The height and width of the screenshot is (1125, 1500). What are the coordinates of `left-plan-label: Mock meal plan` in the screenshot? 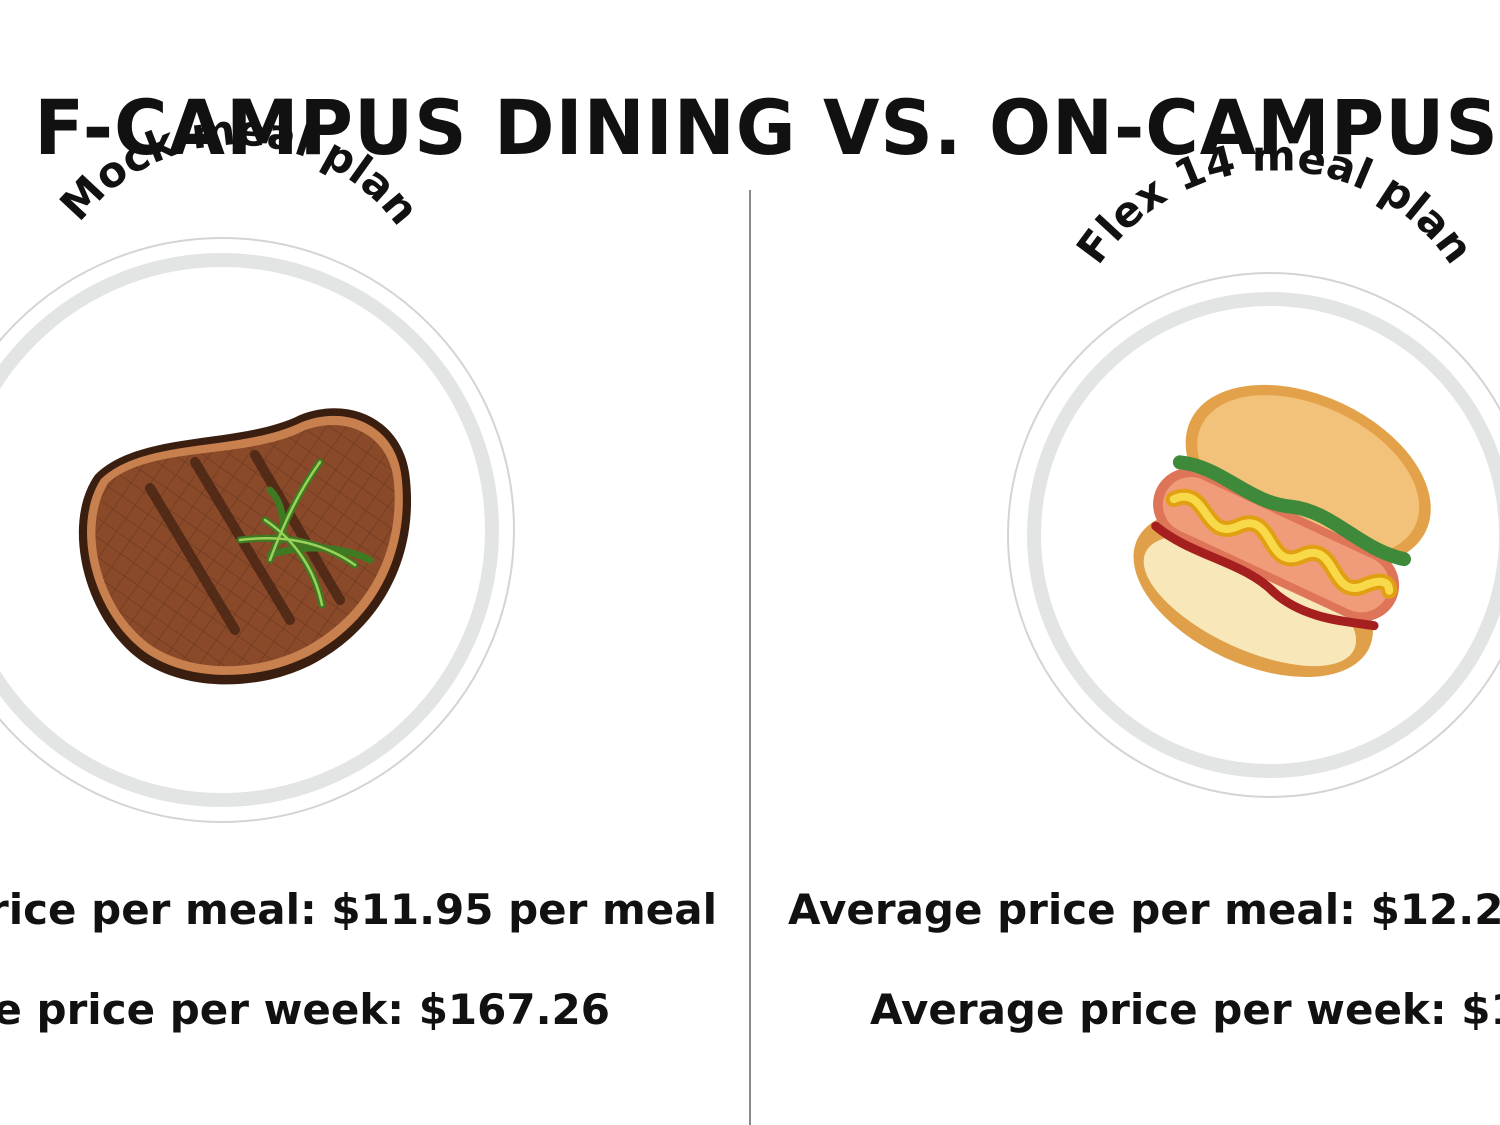 It's located at (239, 169).